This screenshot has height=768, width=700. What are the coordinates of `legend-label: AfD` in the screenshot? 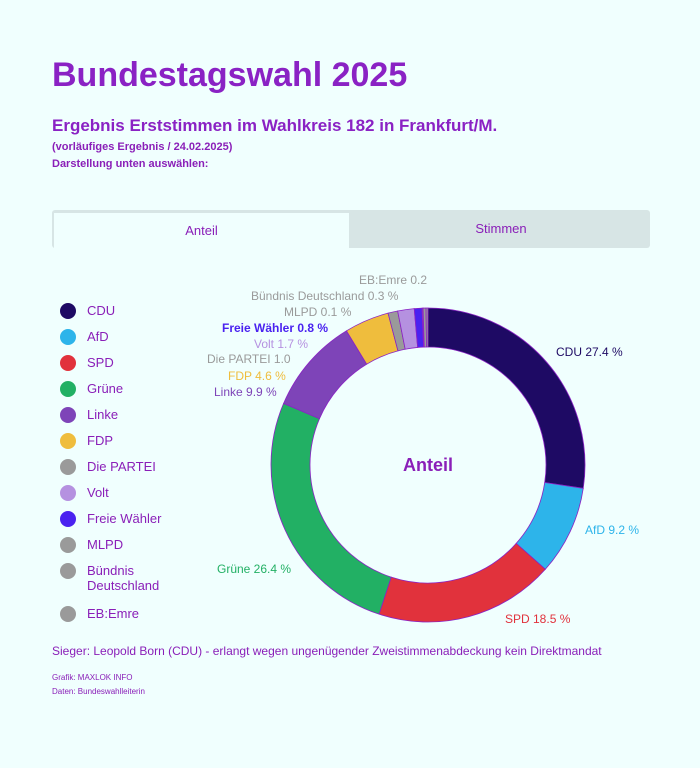 It's located at (98, 336).